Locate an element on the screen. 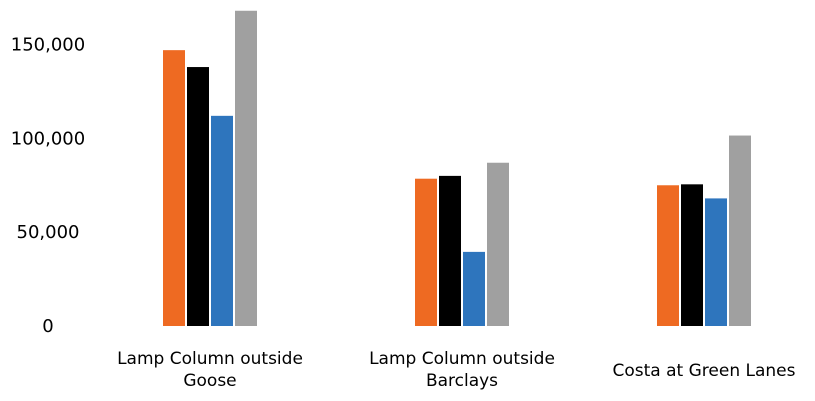  y-axis: 0 50,000 100,000 150,000 is located at coordinates (48, 186).